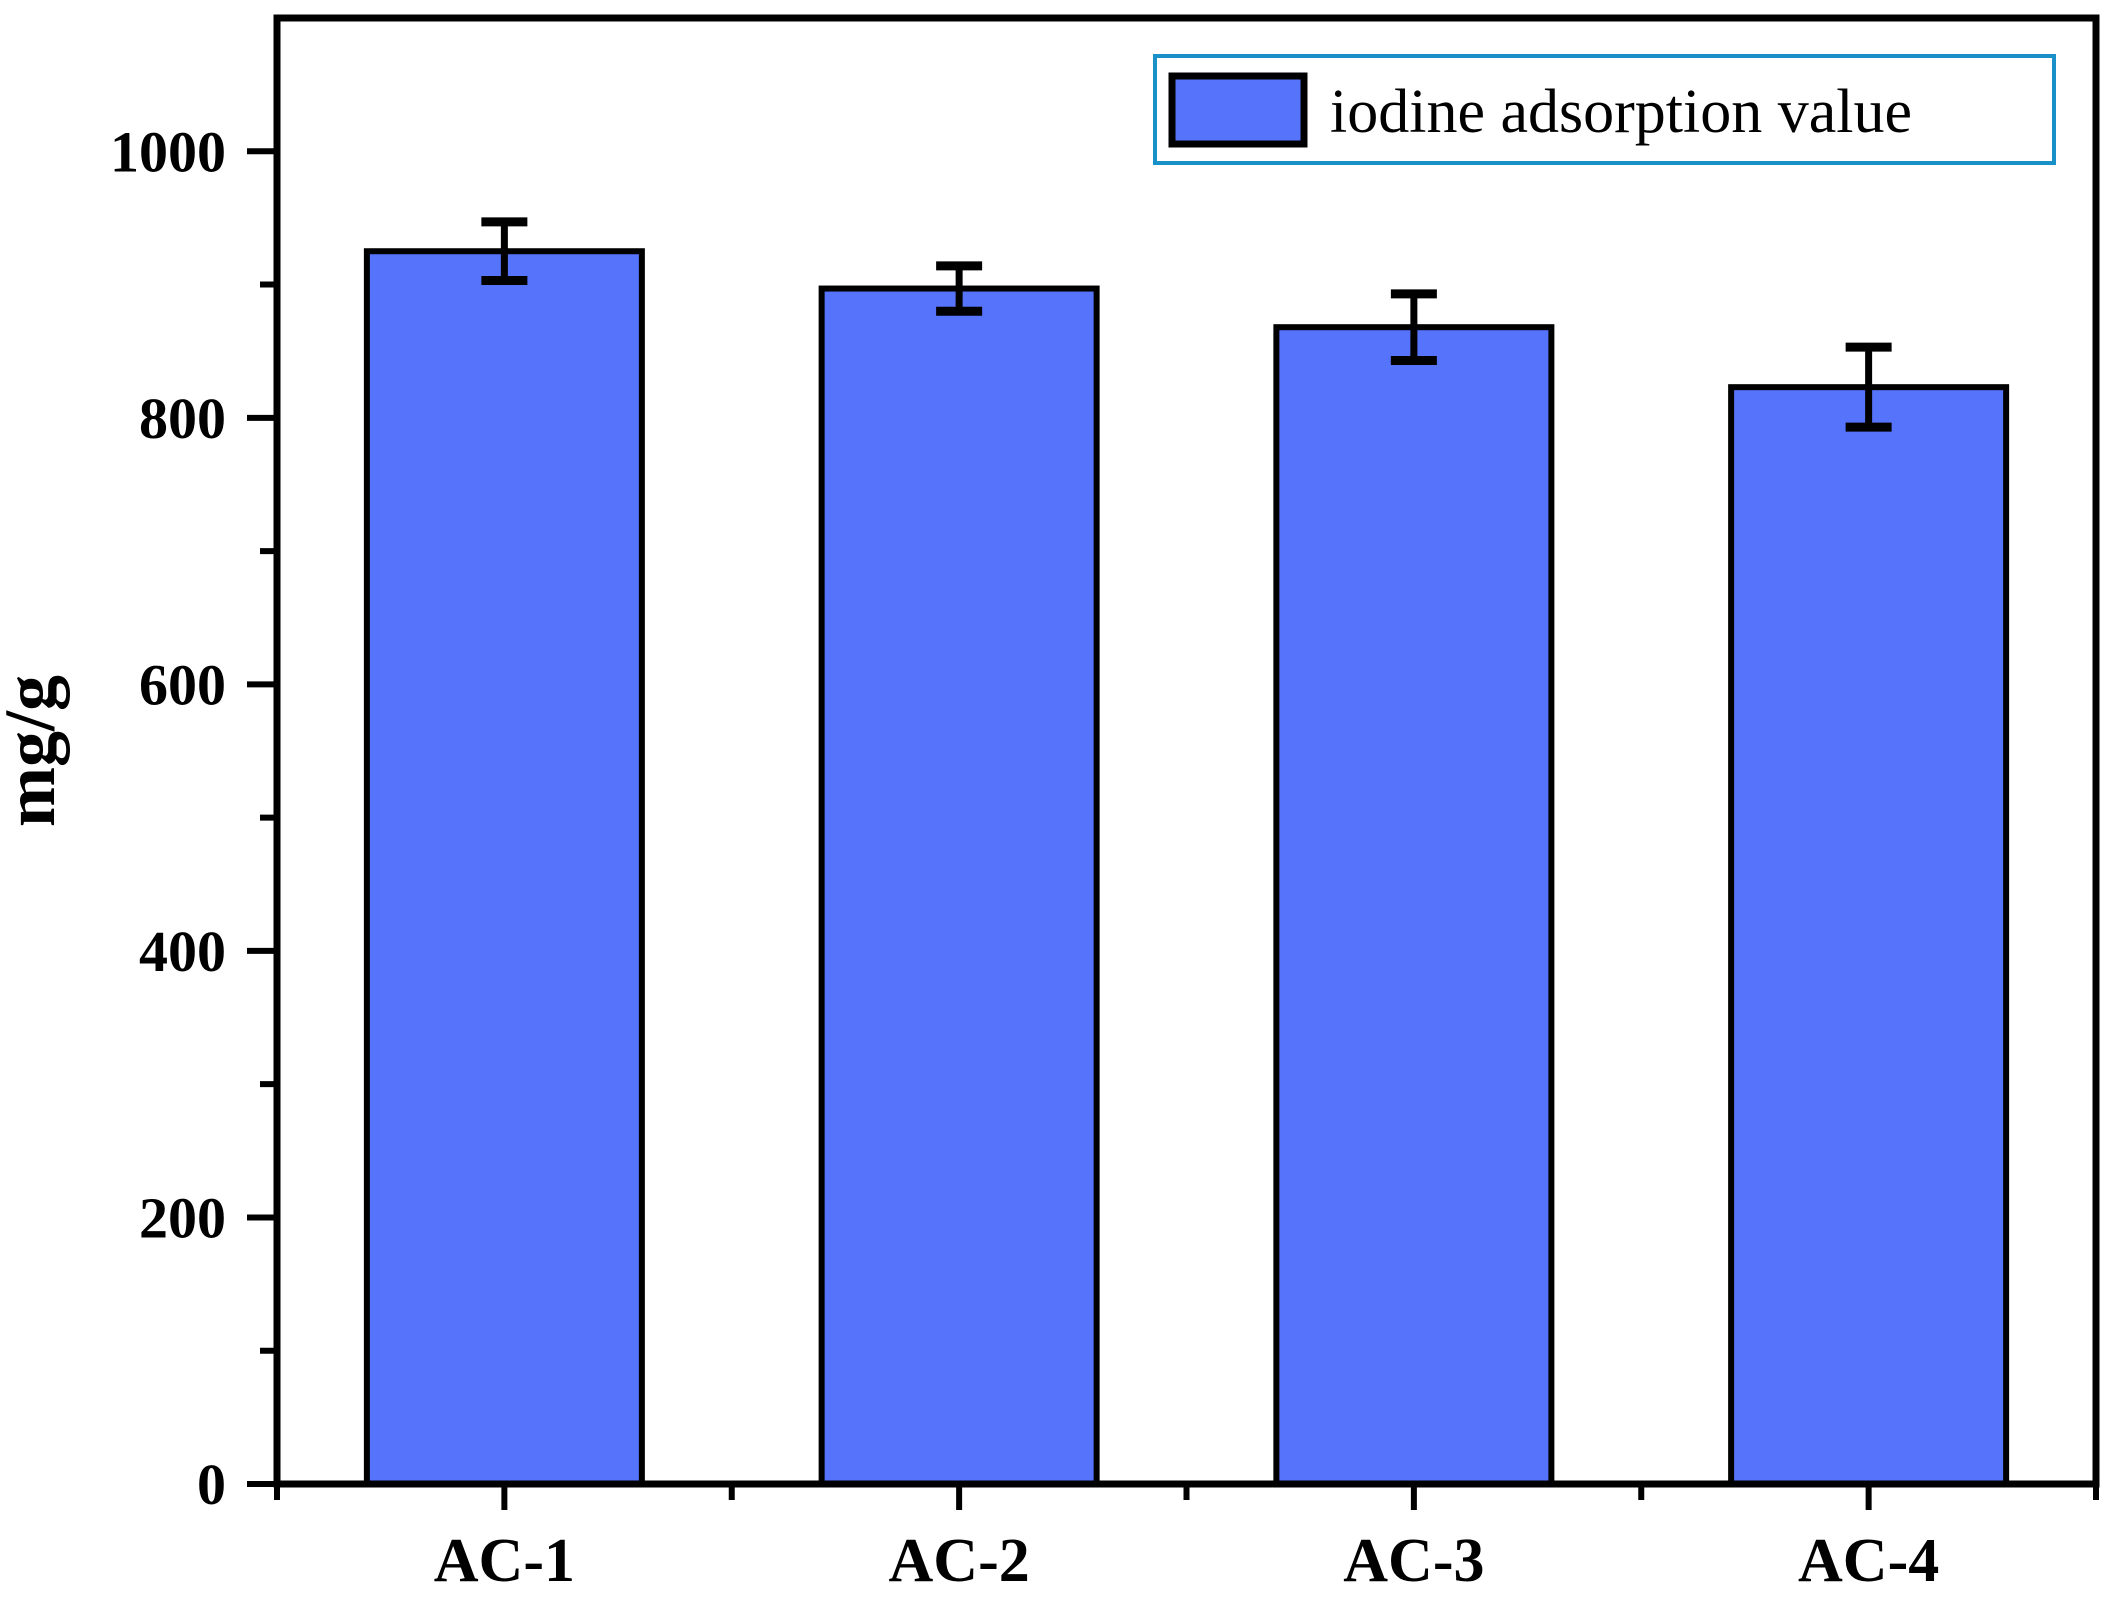  I want to click on y-tick-label-800: 800, so click(182, 418).